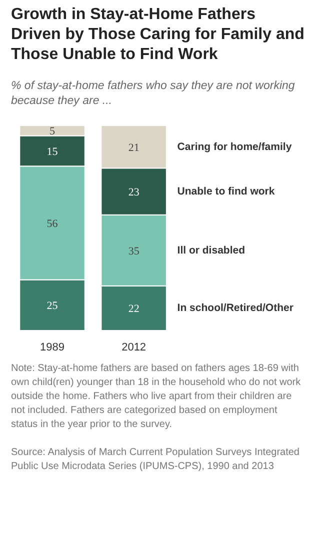 This screenshot has height=544, width=309. Describe the element at coordinates (155, 460) in the screenshot. I see `source-note: Source: Analysis of March Current Population Surveys Integrated Public Use Microdata Series (IPUMS-CPS), 1990 and 2013` at that location.